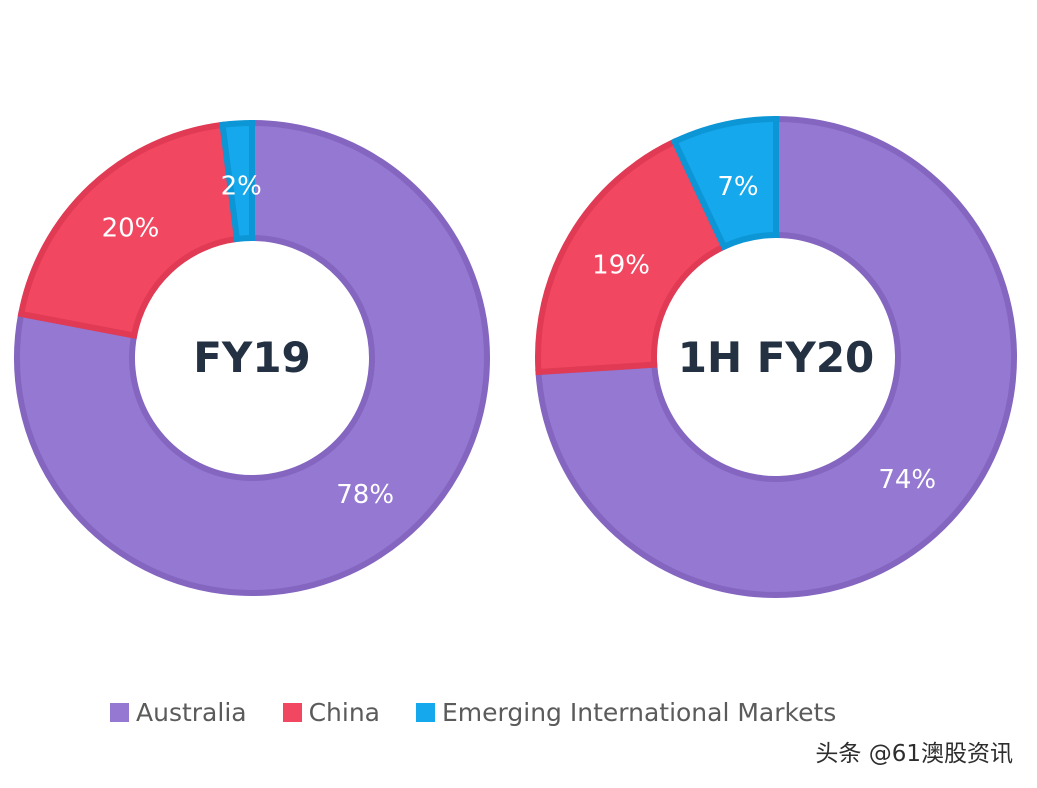 Image resolution: width=1037 pixels, height=788 pixels. I want to click on slice-fy19-emerging-international-markets, so click(237, 181).